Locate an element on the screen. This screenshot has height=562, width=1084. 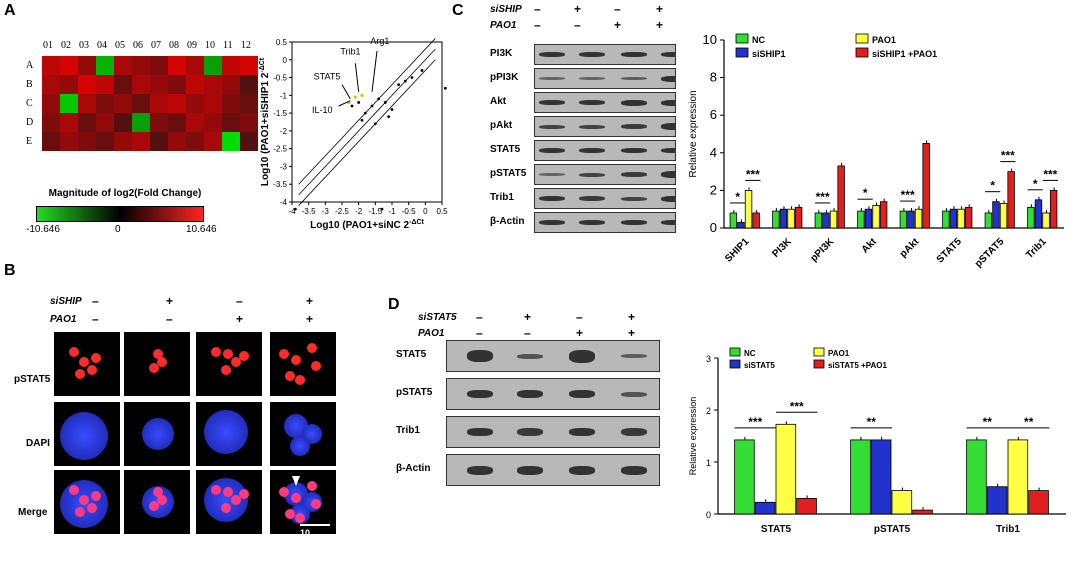
panel-label-c: C is located at coordinates (458, 10).